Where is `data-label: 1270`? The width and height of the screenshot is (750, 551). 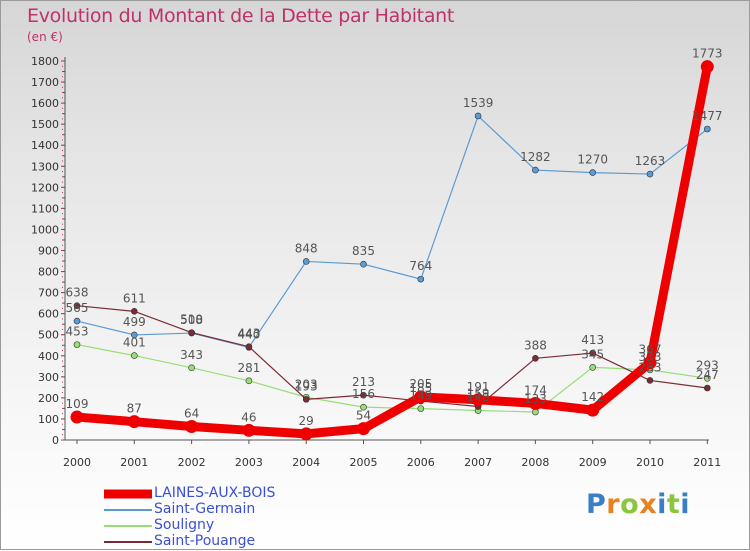
data-label: 1270 is located at coordinates (592, 160).